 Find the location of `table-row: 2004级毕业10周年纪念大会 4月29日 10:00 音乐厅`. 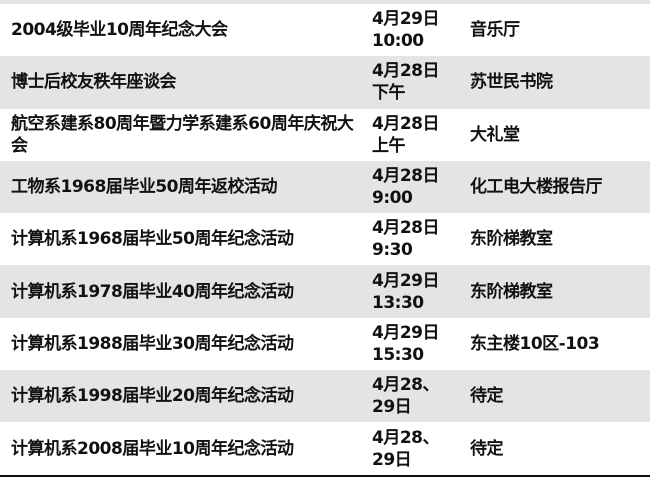

table-row: 2004级毕业10周年纪念大会 4月29日 10:00 音乐厅 is located at coordinates (325, 30).